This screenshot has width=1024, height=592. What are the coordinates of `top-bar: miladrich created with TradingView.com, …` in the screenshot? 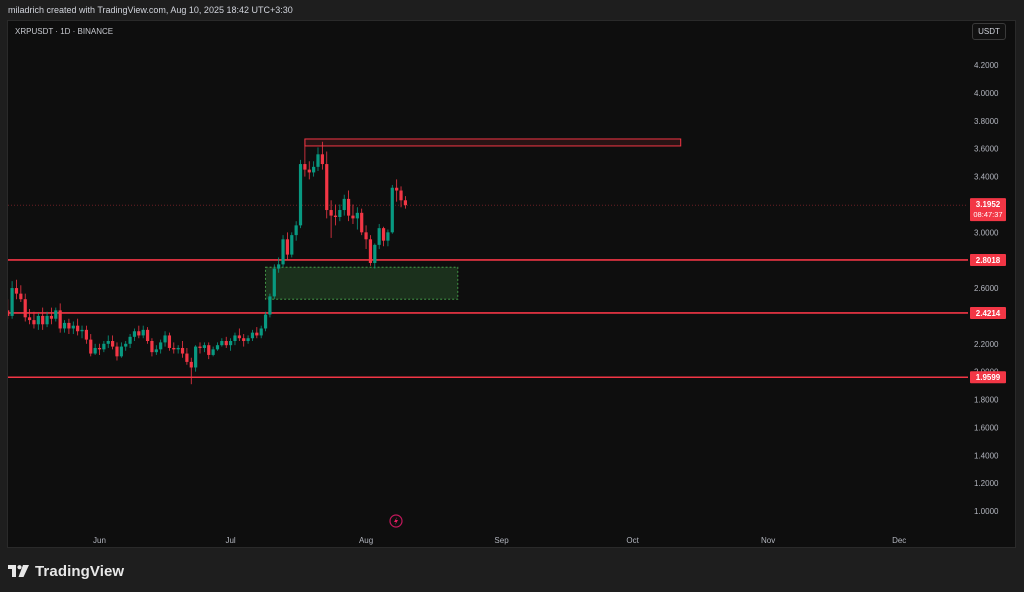 It's located at (512, 10).